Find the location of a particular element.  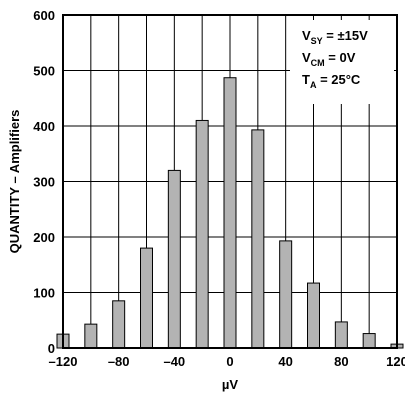

y-tick-label: 200 is located at coordinates (44, 237).